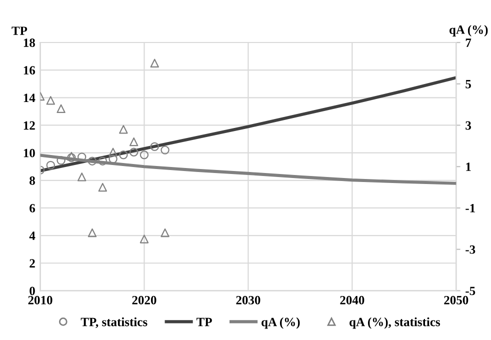  I want to click on x-tick-label: 2030, so click(248, 300).